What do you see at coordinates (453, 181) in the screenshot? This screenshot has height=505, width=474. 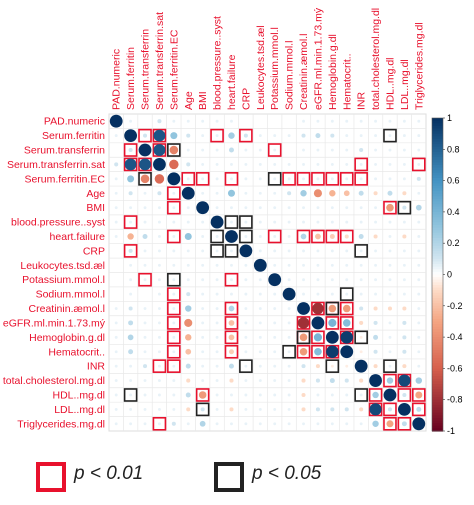 I see `colorbar-tick-label: 0.6` at bounding box center [453, 181].